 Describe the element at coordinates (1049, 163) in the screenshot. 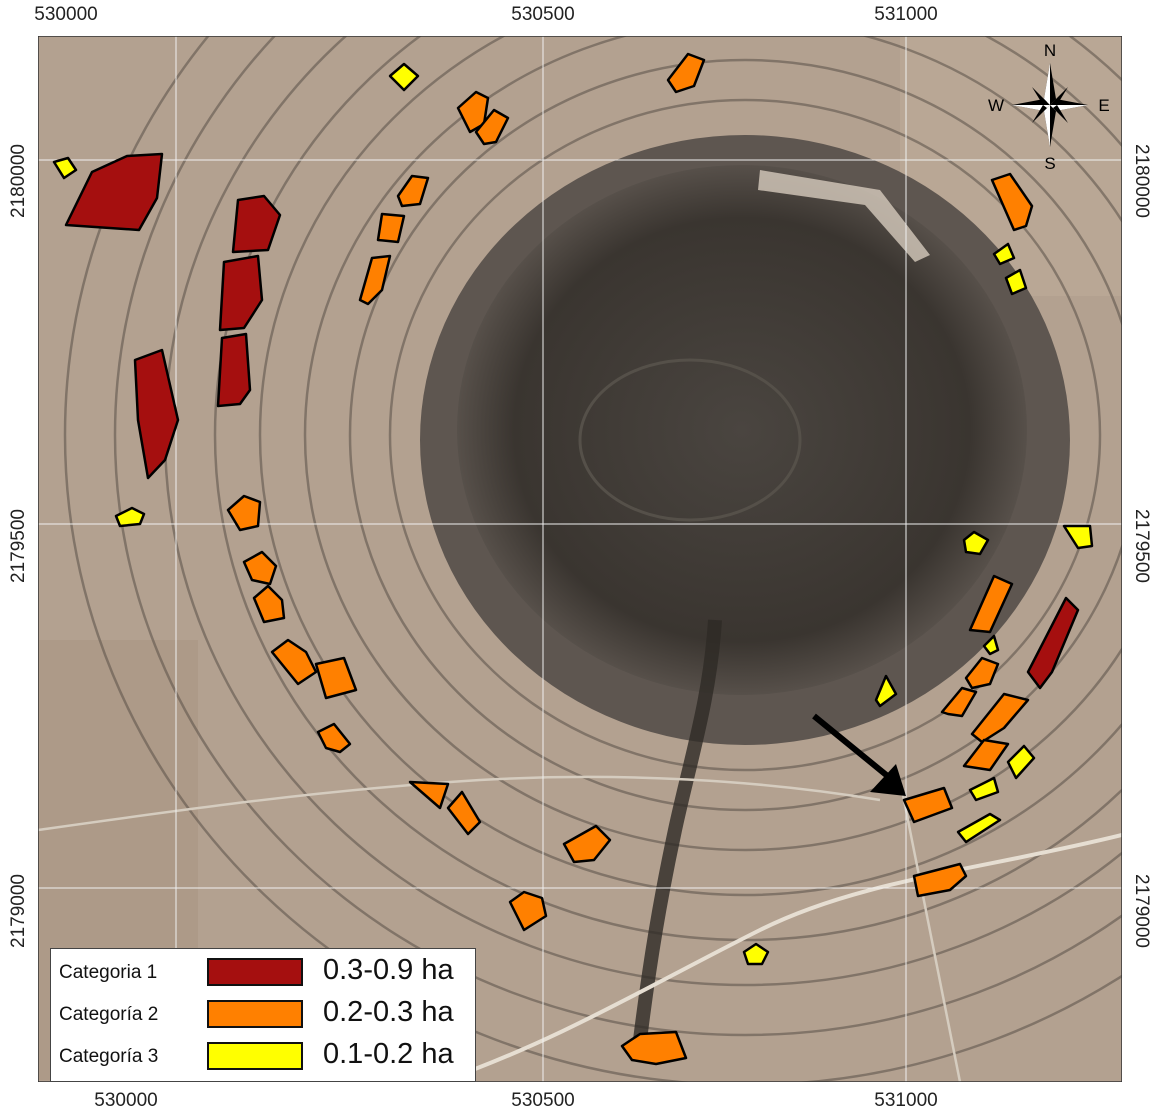

I see `compass-s-label: S` at that location.